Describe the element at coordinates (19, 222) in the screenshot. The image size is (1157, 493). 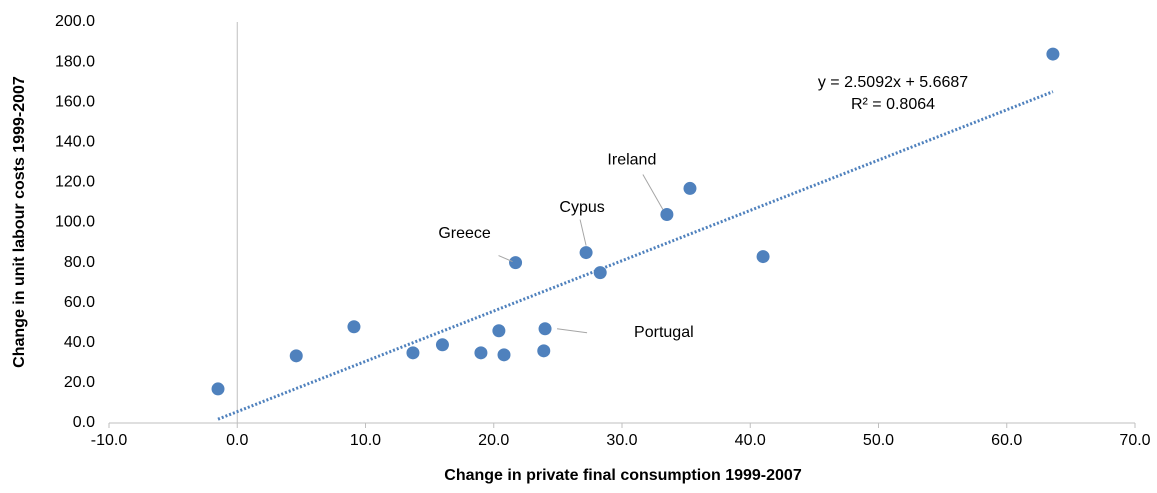
I see `y-axis-title: Change in unit labour costs 1999-2007` at that location.